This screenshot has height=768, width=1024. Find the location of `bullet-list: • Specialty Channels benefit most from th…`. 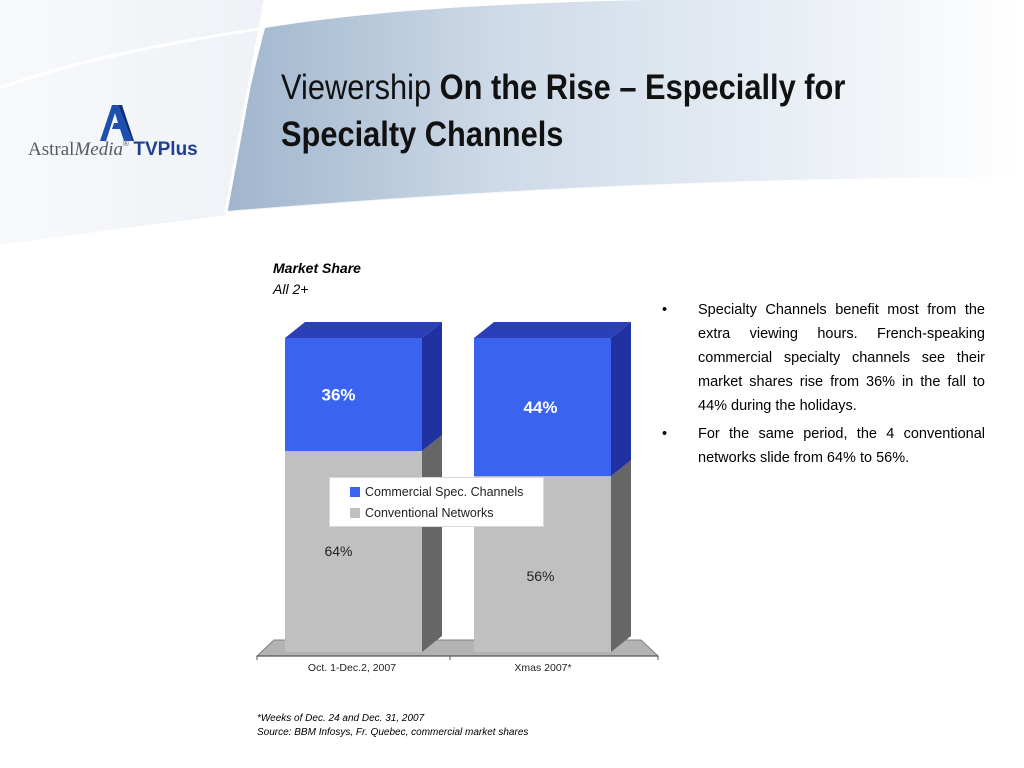

bullet-list: • Specialty Channels benefit most from th… is located at coordinates (823, 386).